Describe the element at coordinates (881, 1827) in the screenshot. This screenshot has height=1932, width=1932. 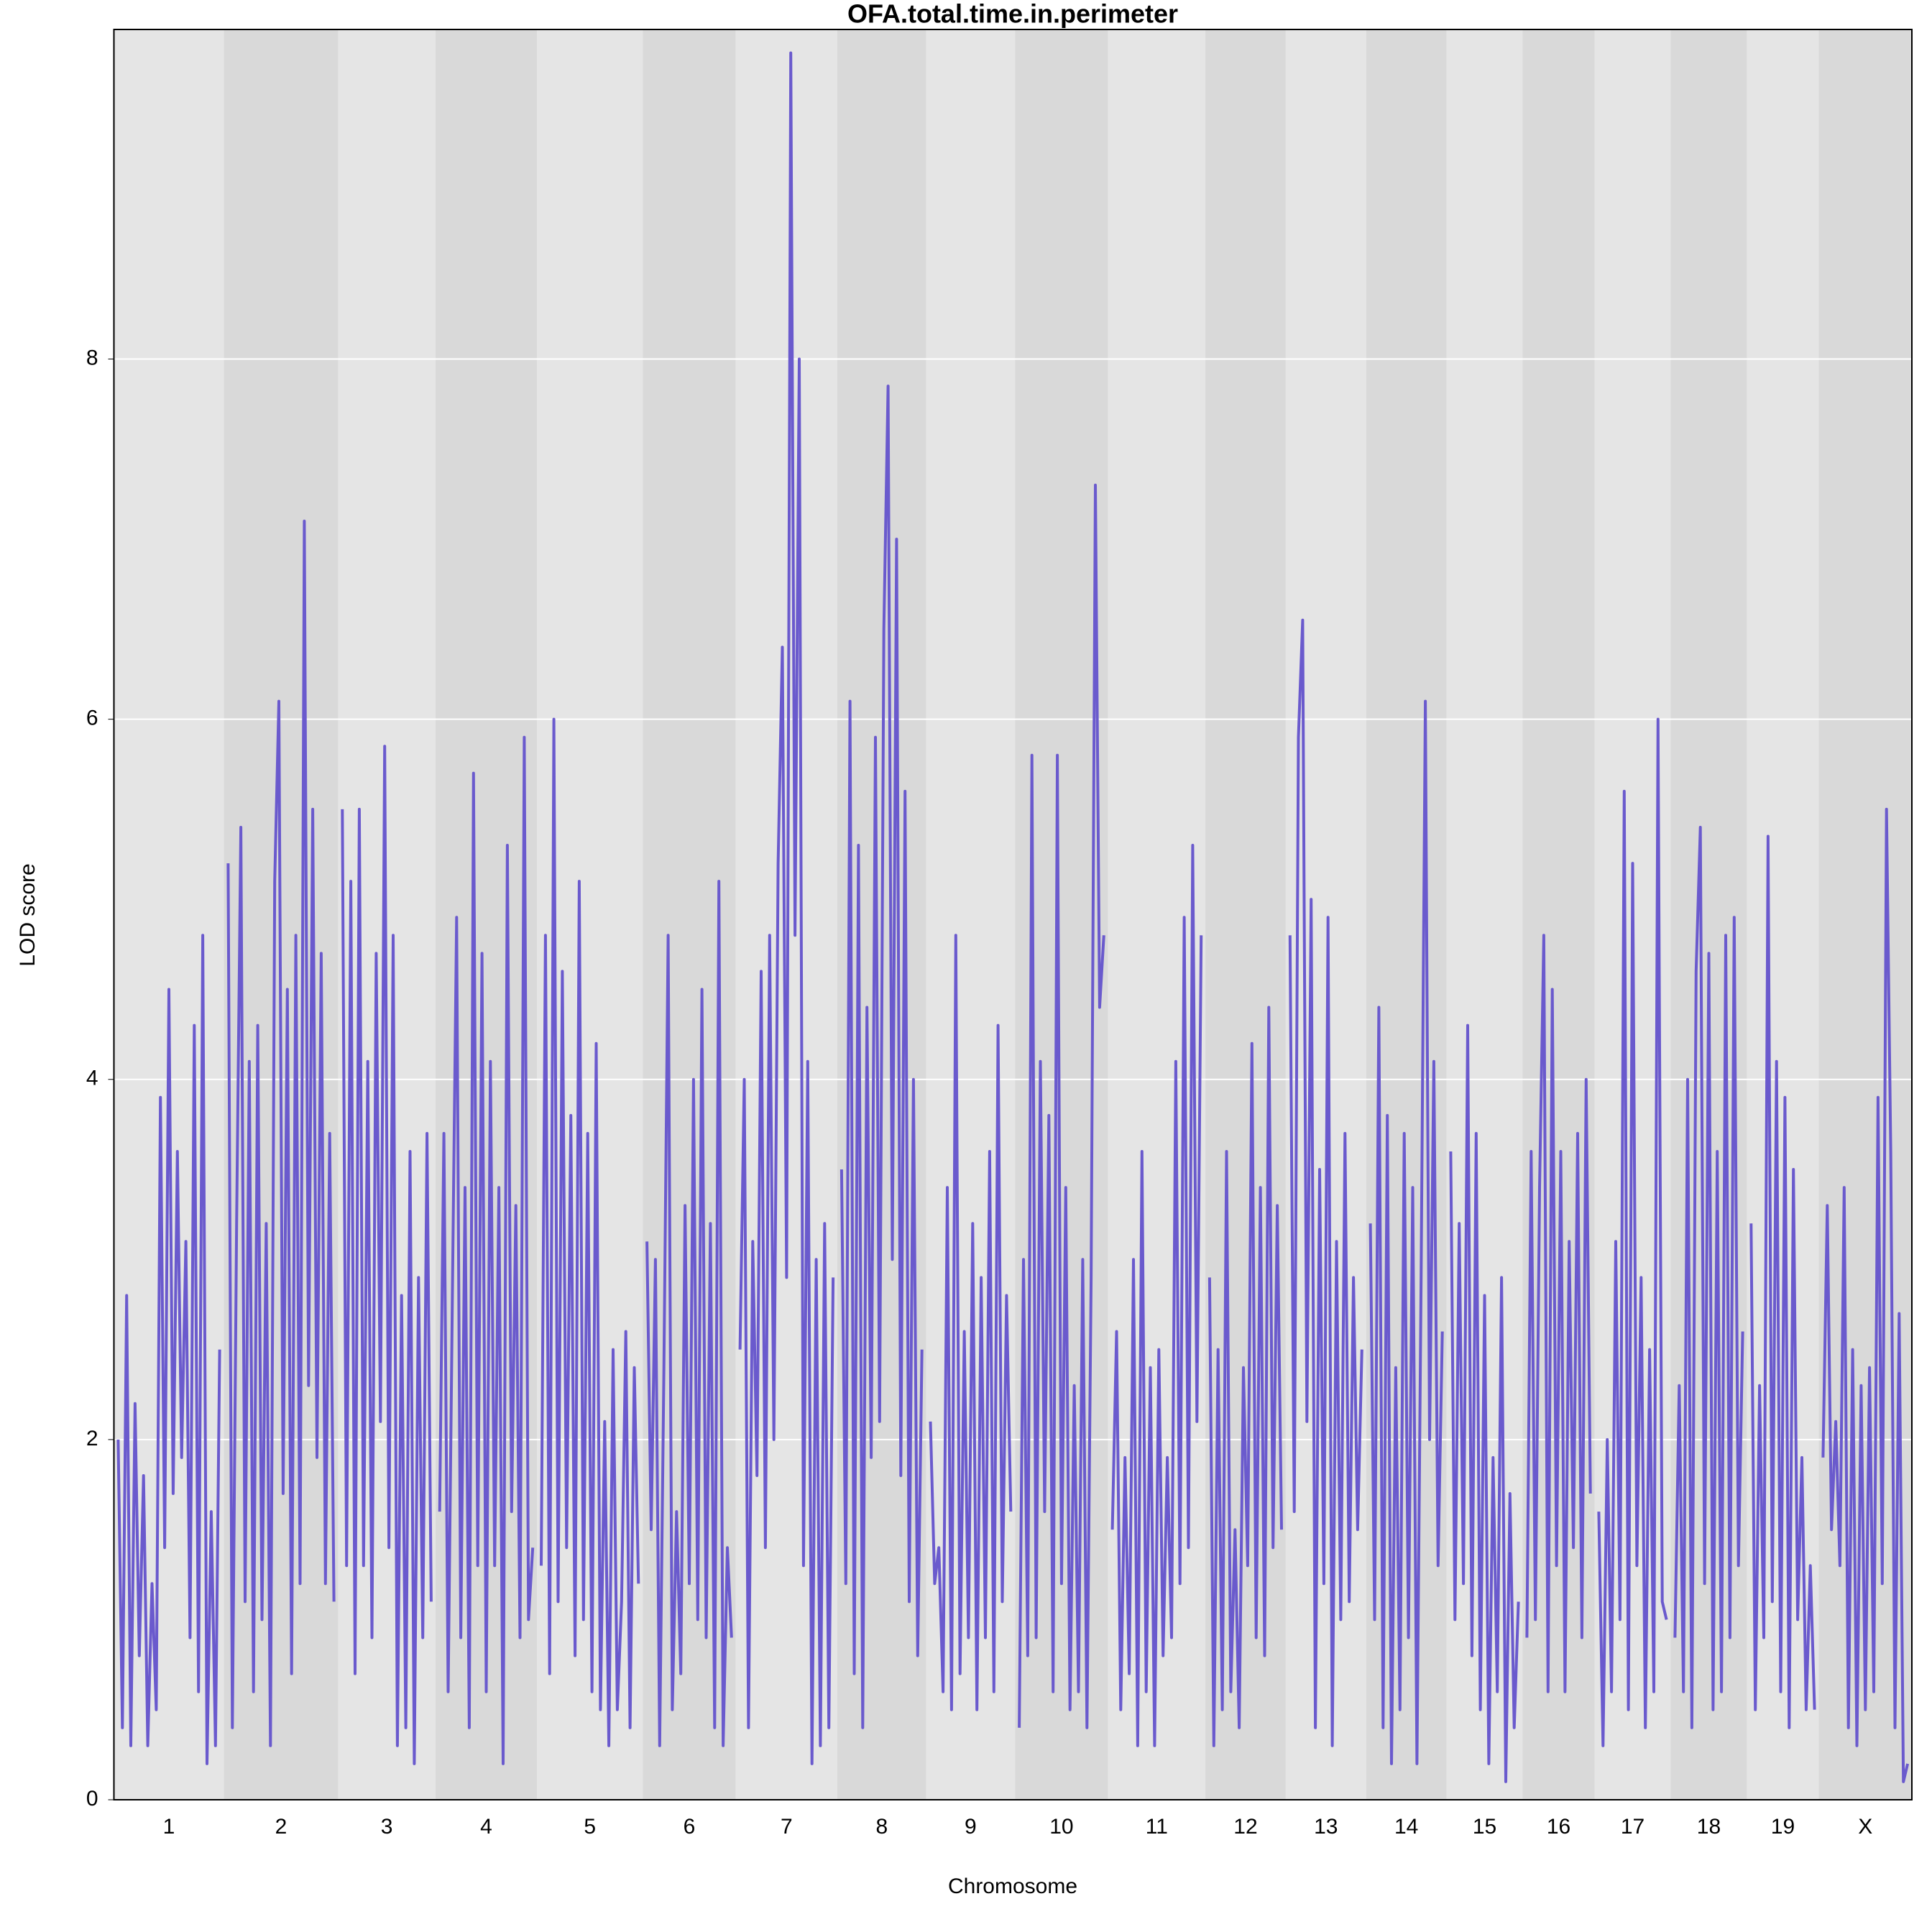
I see `x-tick-label: 8` at that location.